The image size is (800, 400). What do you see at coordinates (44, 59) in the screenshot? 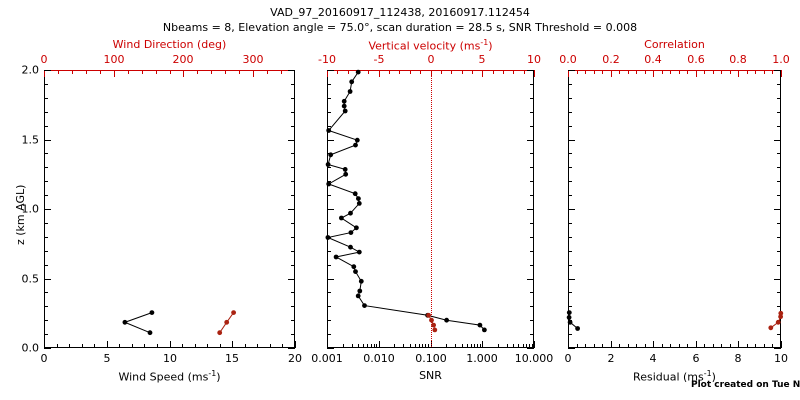
I see `top-axis-tick-label: 0` at bounding box center [44, 59].